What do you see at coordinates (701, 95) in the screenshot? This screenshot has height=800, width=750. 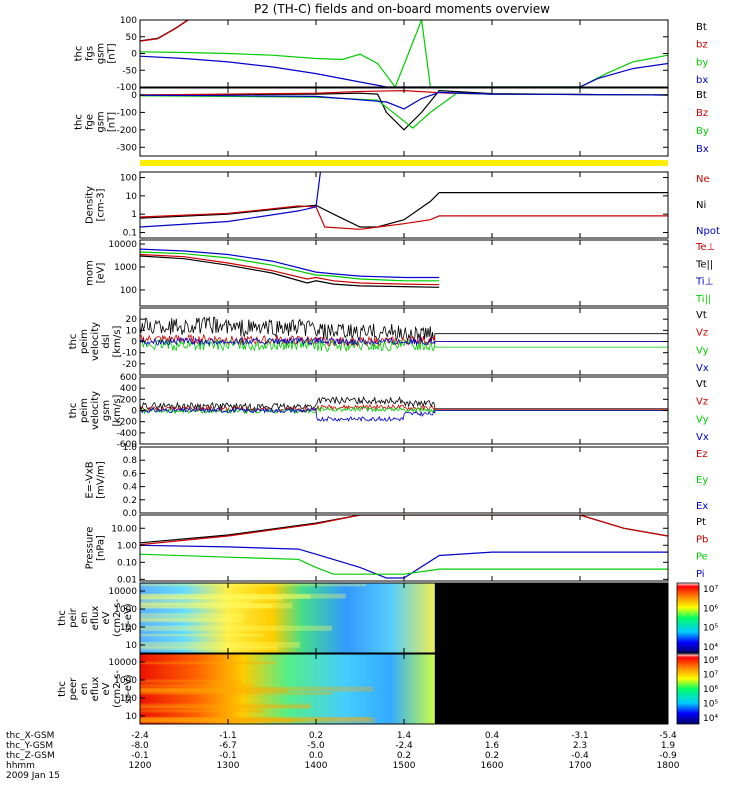 I see `legend-bt: Bt` at bounding box center [701, 95].